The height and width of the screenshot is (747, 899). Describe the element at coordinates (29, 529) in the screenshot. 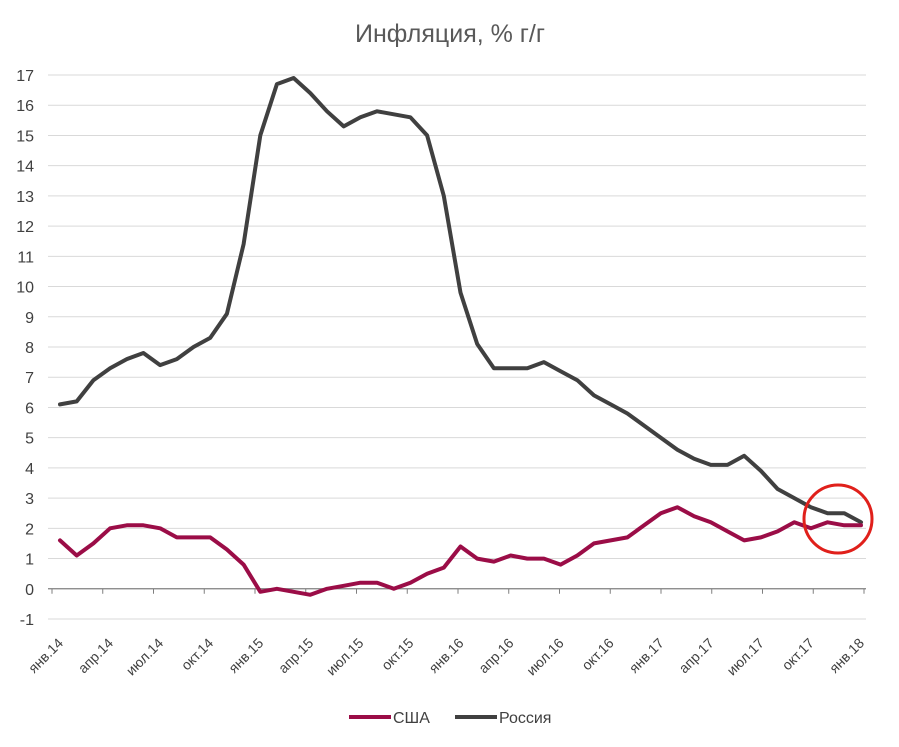

I see `y-tick-label: 2` at that location.